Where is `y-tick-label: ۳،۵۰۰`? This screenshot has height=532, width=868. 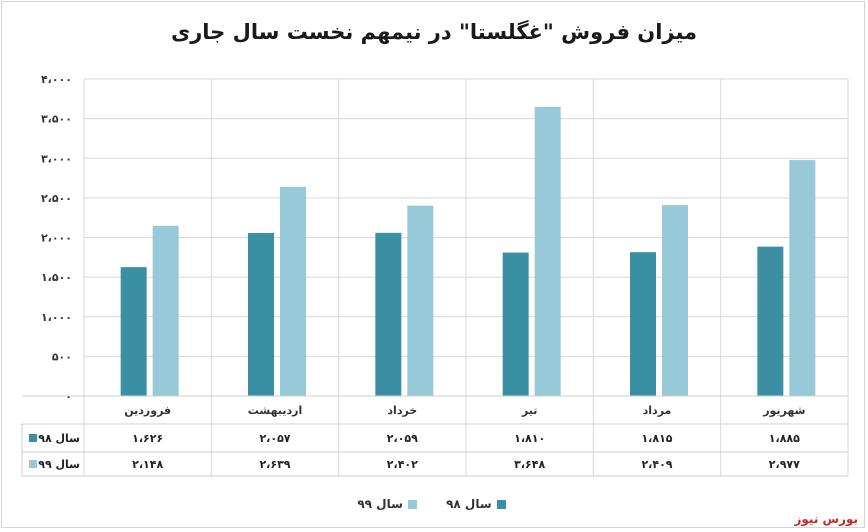 y-tick-label: ۳،۵۰۰ is located at coordinates (56, 119).